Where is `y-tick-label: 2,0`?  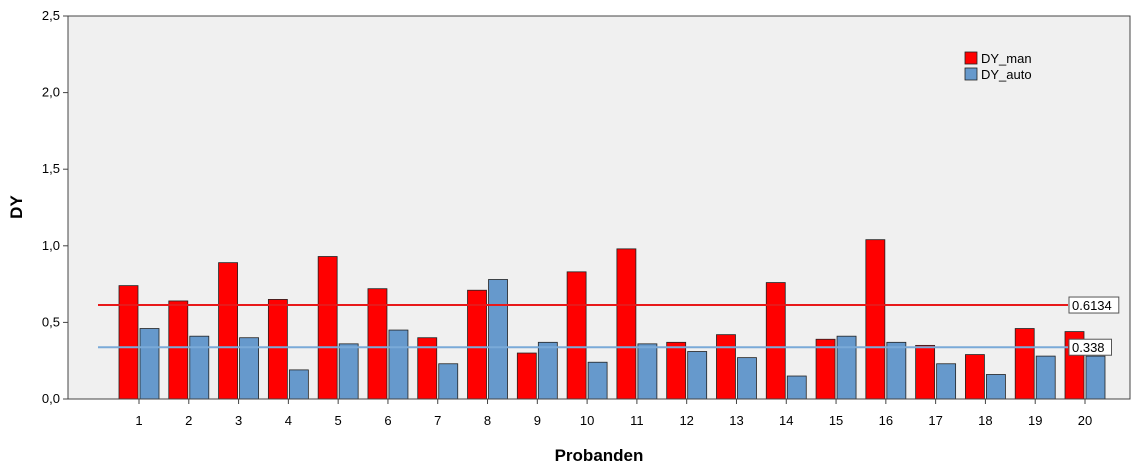
y-tick-label: 2,0 is located at coordinates (51, 92).